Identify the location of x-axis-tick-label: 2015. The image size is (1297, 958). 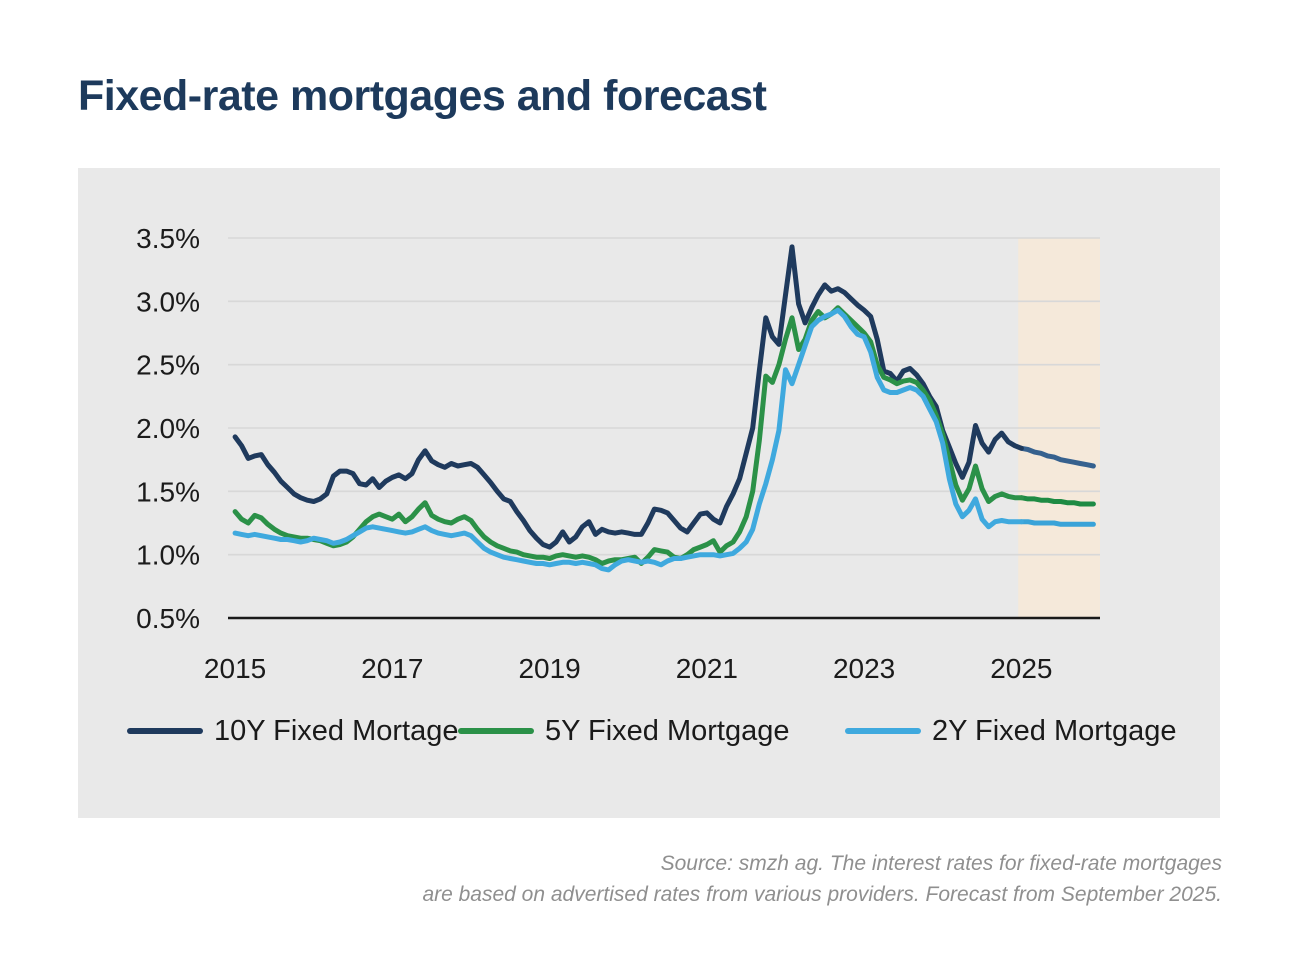
(235, 668).